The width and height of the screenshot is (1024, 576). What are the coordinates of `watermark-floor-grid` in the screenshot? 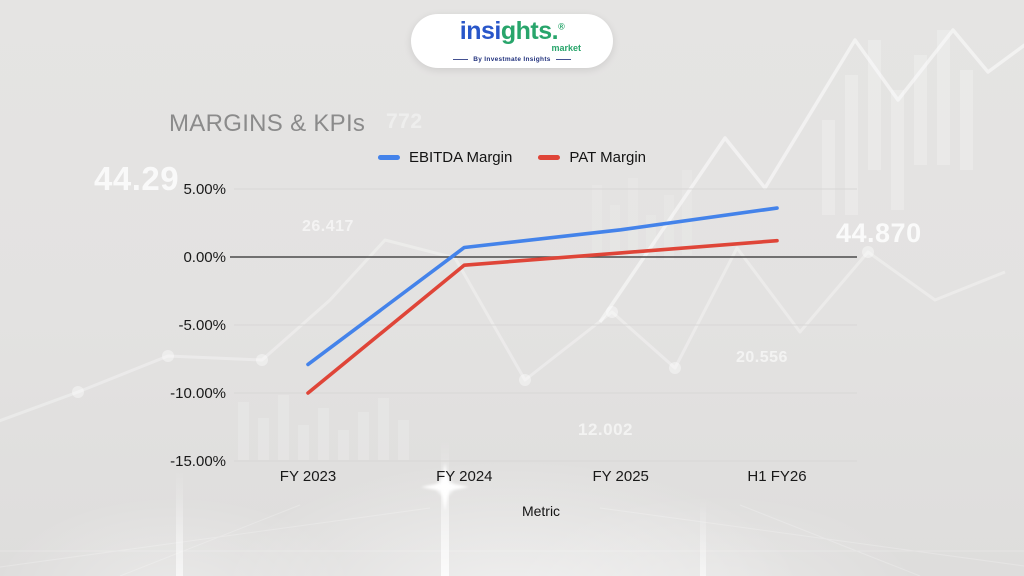 It's located at (512, 540).